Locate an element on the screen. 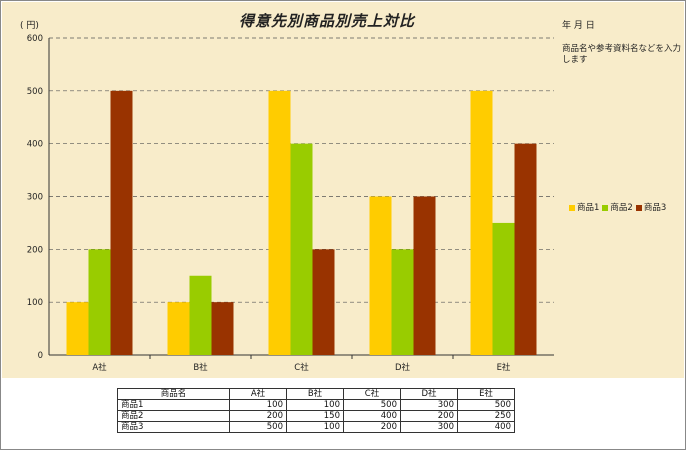 This screenshot has width=686, height=450. chart-title: 得意先別商品別売上対比 is located at coordinates (326, 21).